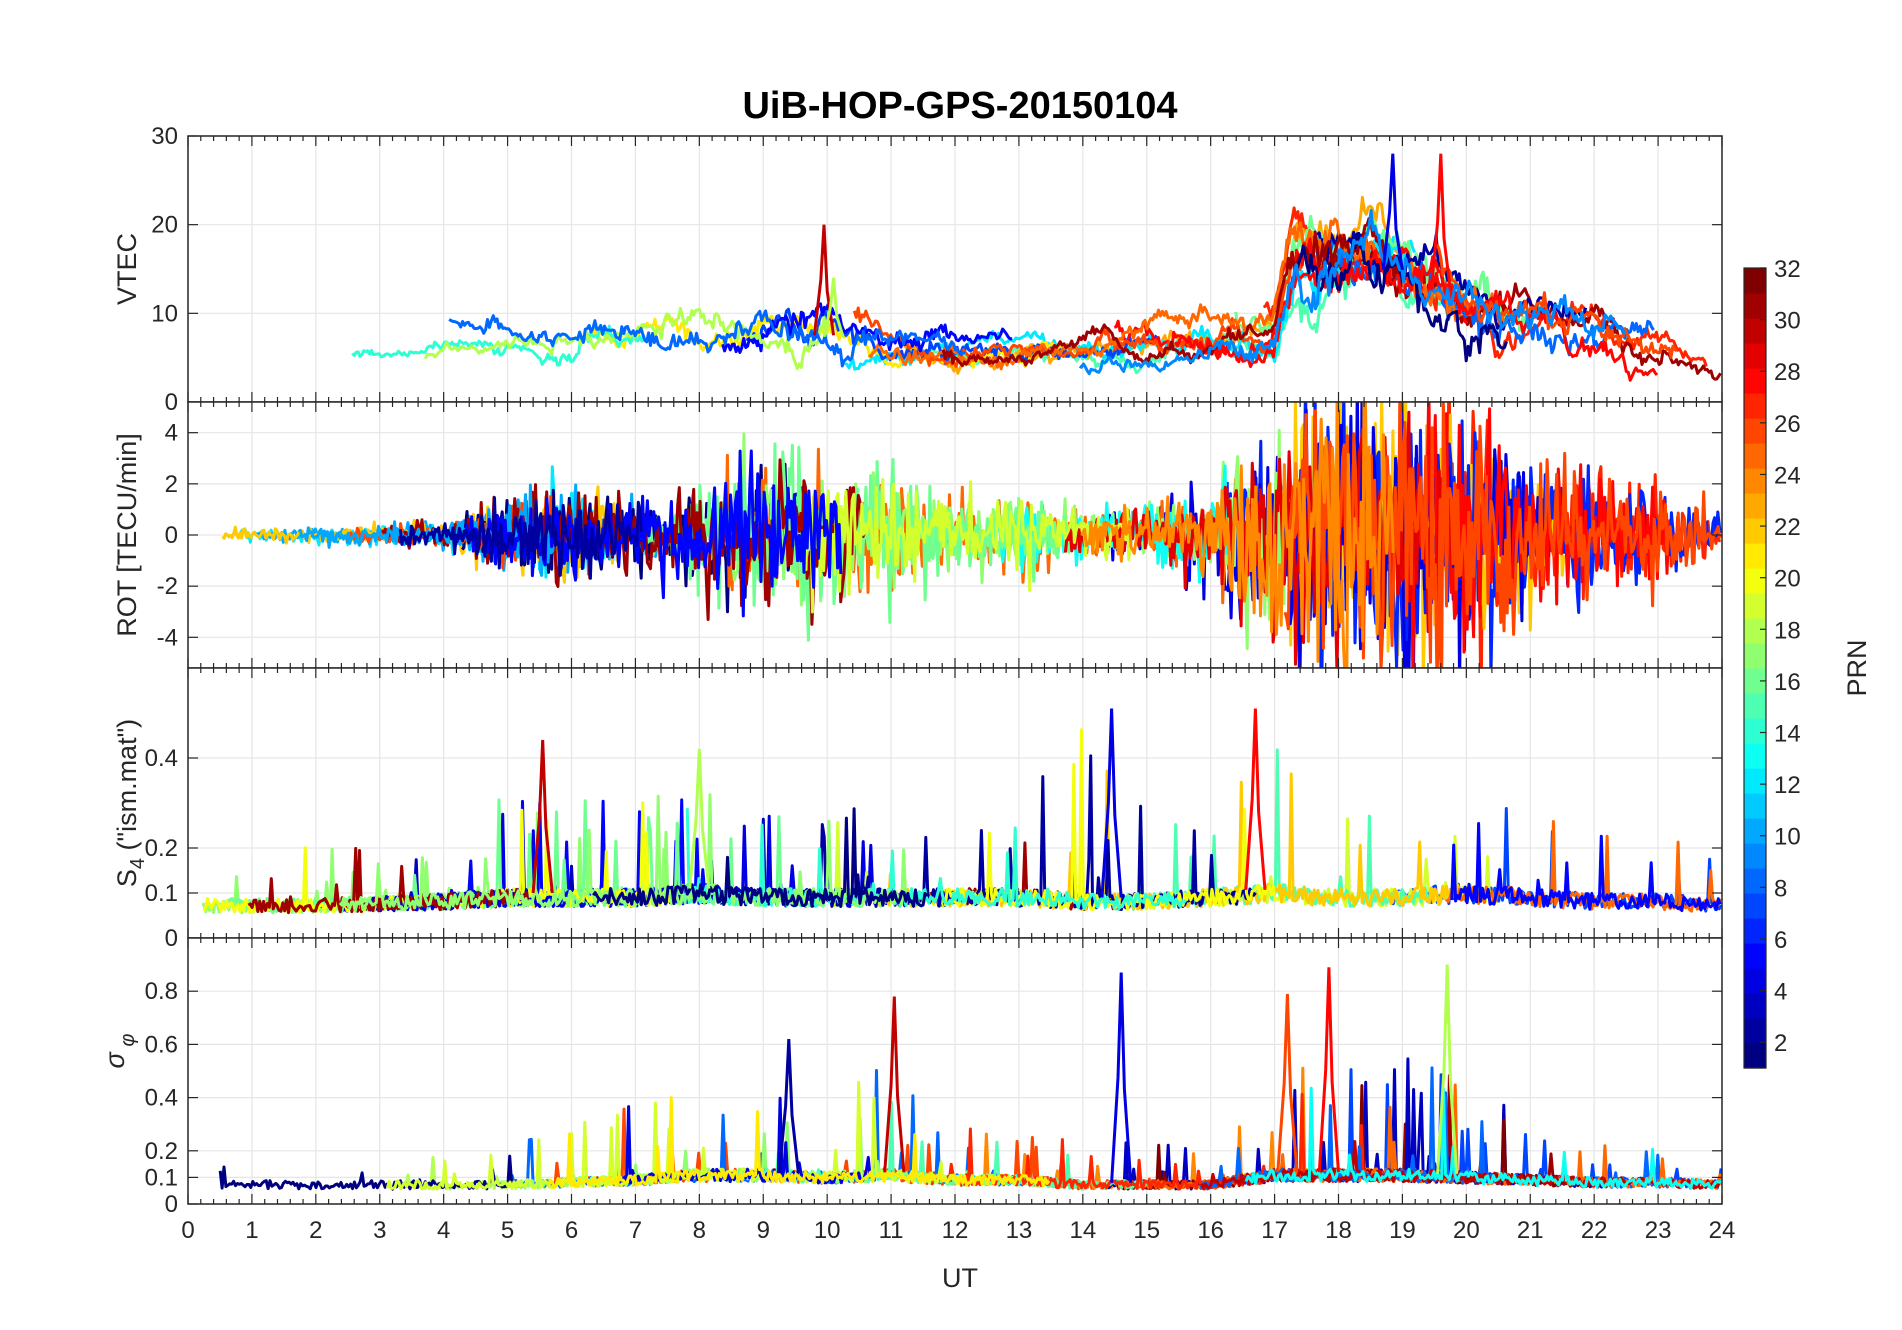  I want to click on y-tick-label: 2, so click(171, 484).